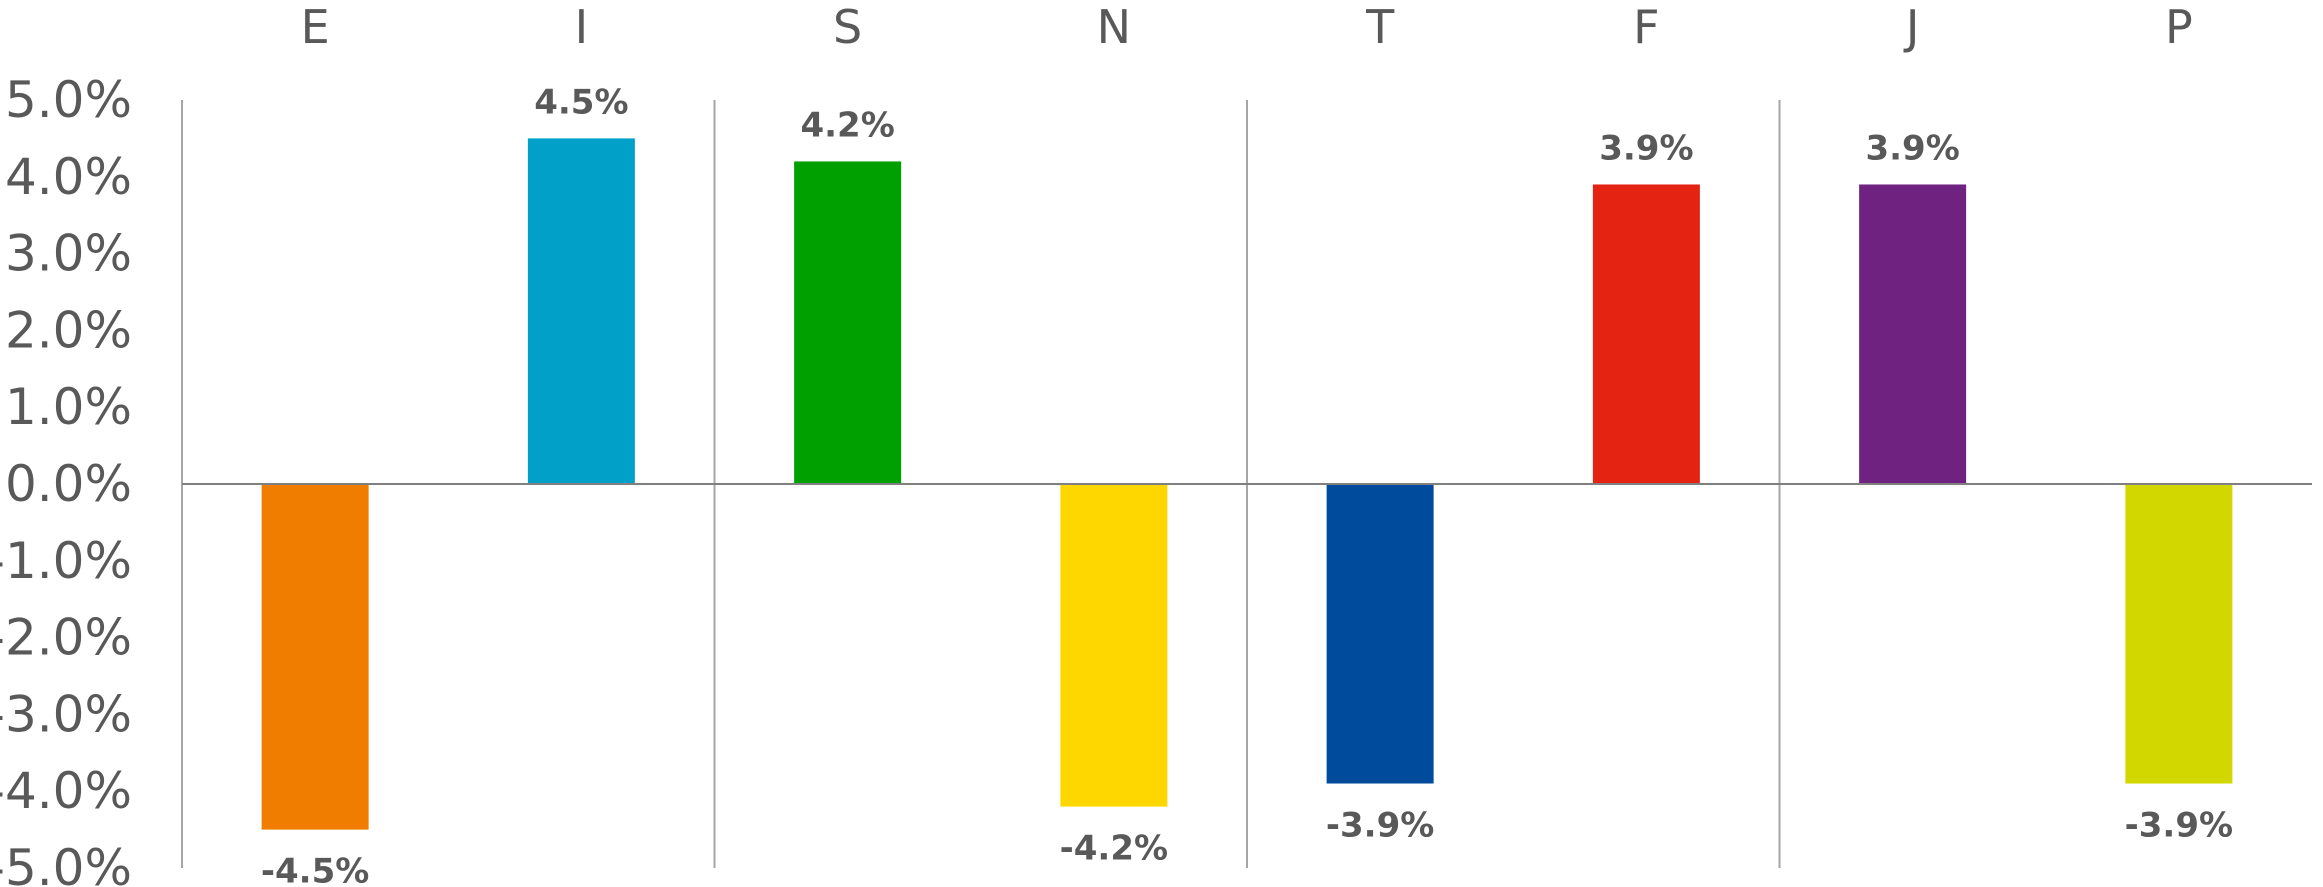 The width and height of the screenshot is (2323, 887). What do you see at coordinates (315, 27) in the screenshot?
I see `category-label-E: E` at bounding box center [315, 27].